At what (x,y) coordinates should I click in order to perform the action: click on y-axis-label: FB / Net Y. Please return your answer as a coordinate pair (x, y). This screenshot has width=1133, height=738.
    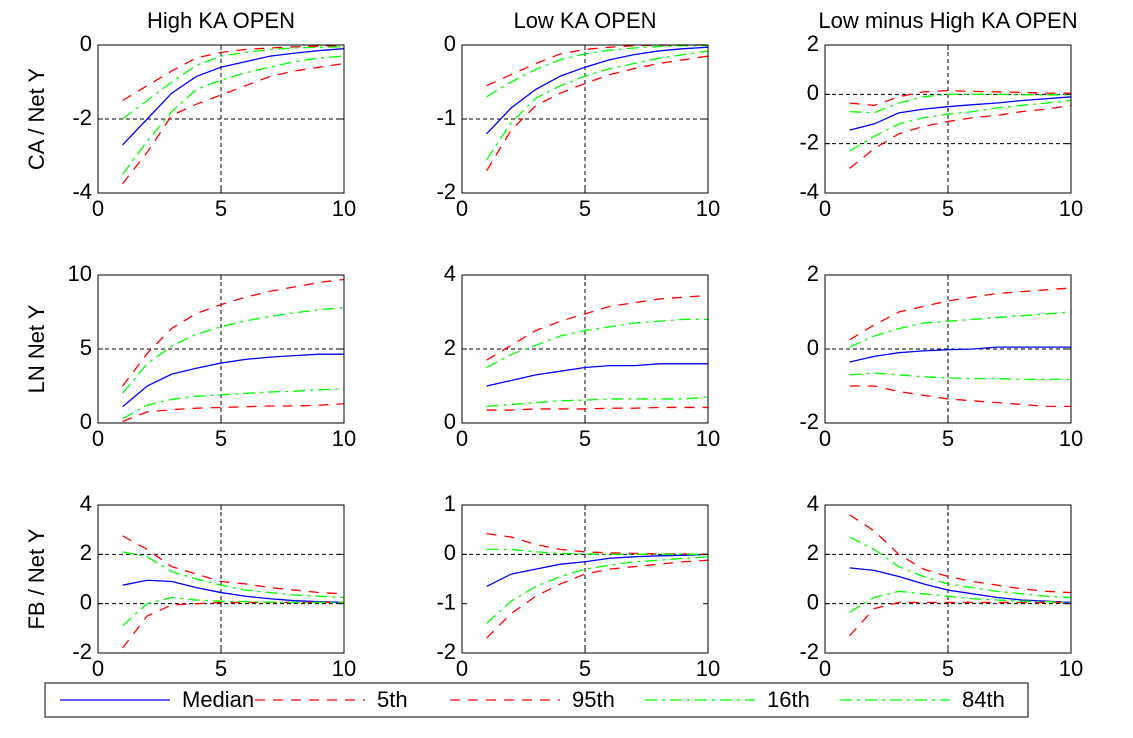
    Looking at the image, I should click on (36, 578).